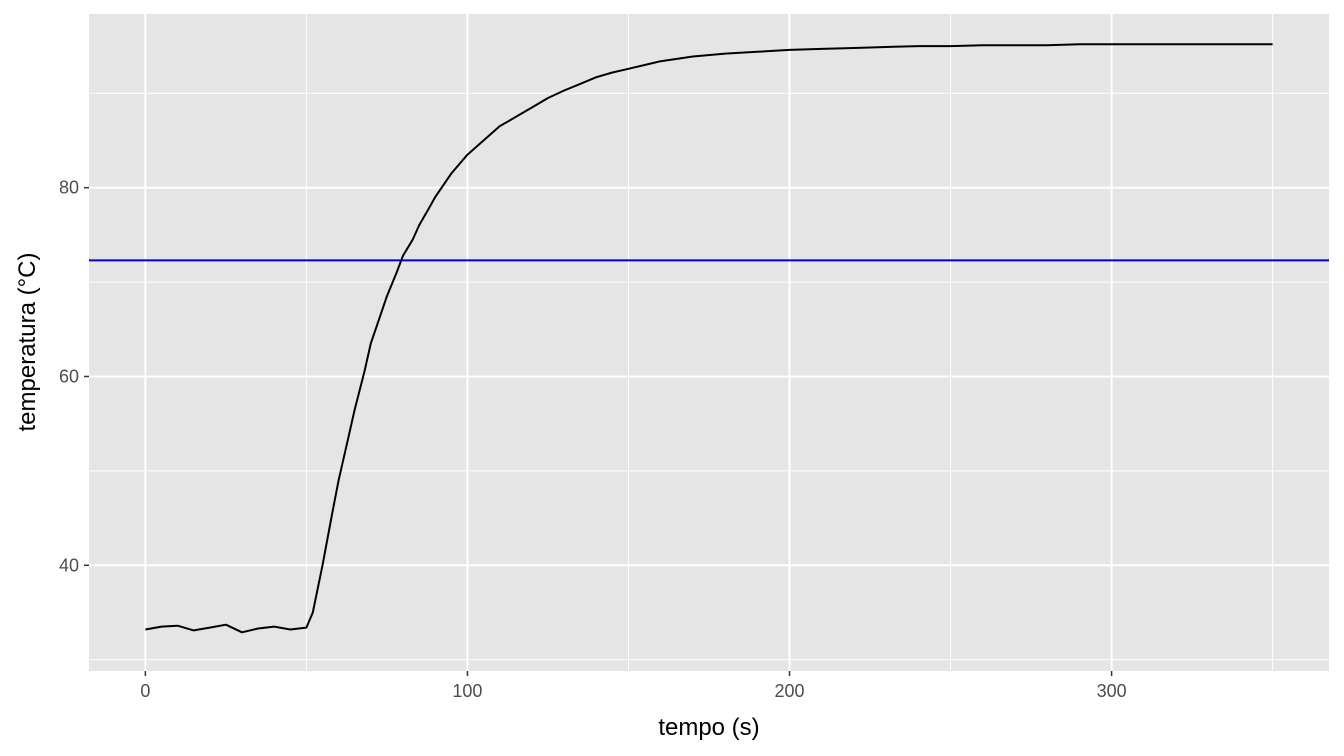 The height and width of the screenshot is (756, 1344). I want to click on x-tick-label: 300, so click(1112, 691).